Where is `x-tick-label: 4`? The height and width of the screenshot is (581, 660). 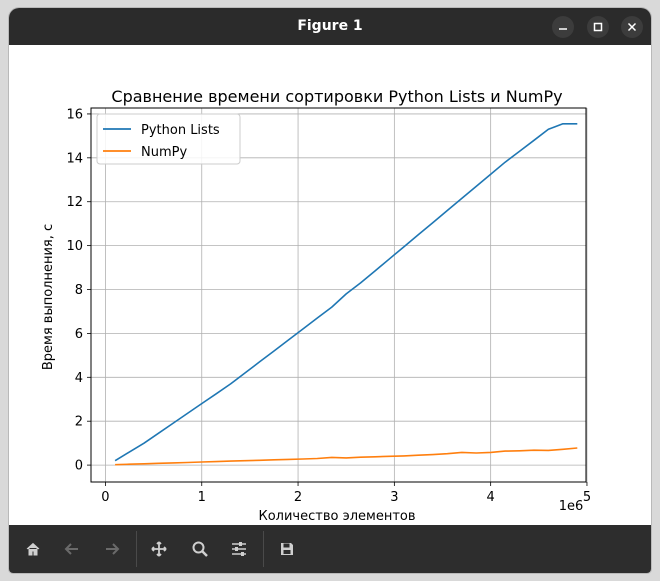 x-tick-label: 4 is located at coordinates (491, 497).